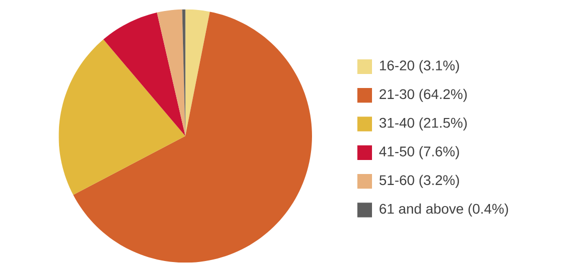 The image size is (578, 280). Describe the element at coordinates (444, 210) in the screenshot. I see `legend-label: 61 and above (0.4%)` at that location.